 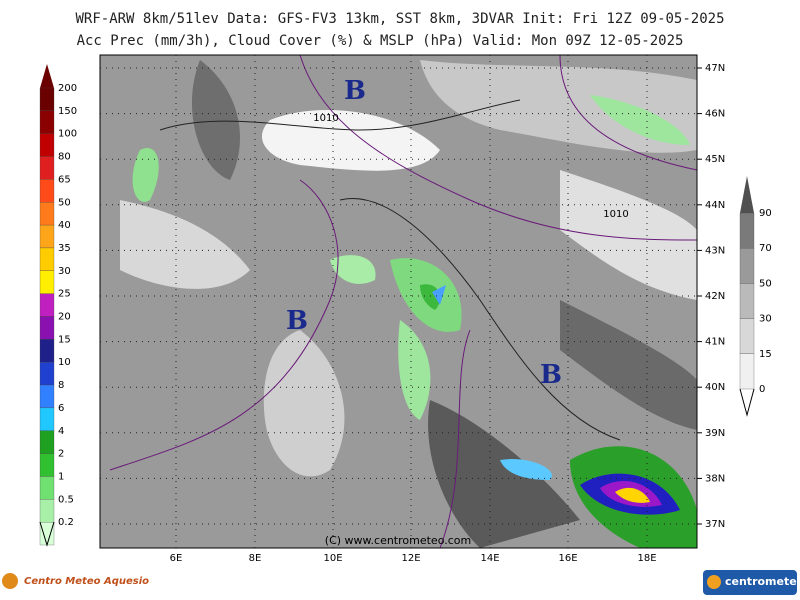 I want to click on lat-label: 45N, so click(x=715, y=159).